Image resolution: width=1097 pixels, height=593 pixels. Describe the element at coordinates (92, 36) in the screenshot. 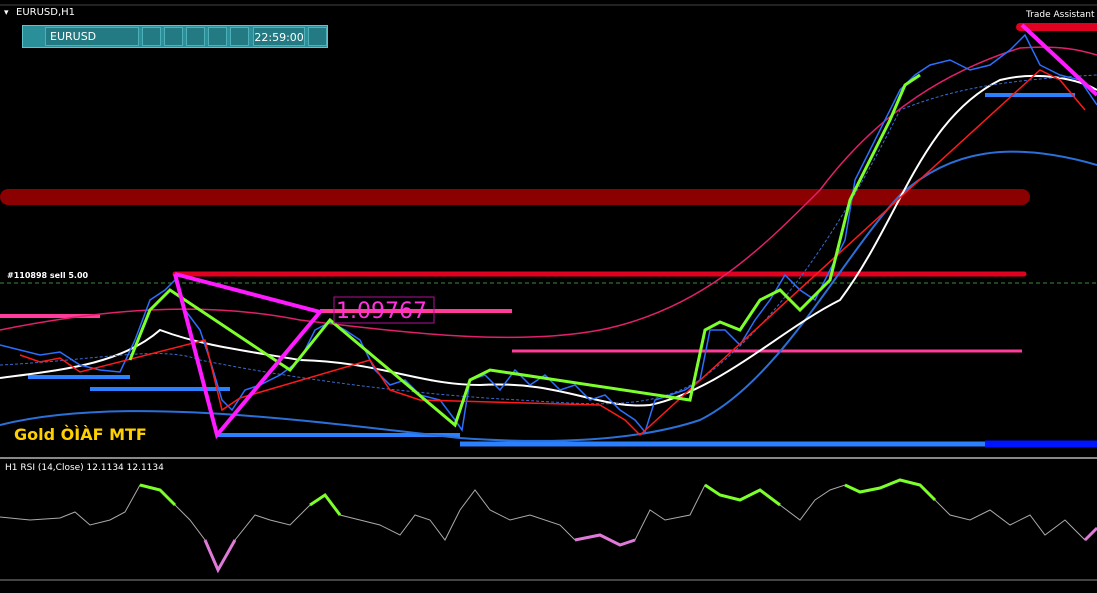

I see `symbol-dropdown: EURUSD` at that location.